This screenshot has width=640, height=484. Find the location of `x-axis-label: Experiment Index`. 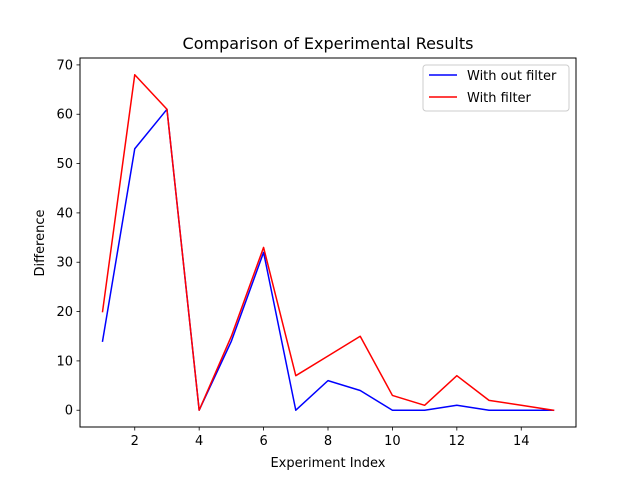

x-axis-label: Experiment Index is located at coordinates (327, 463).